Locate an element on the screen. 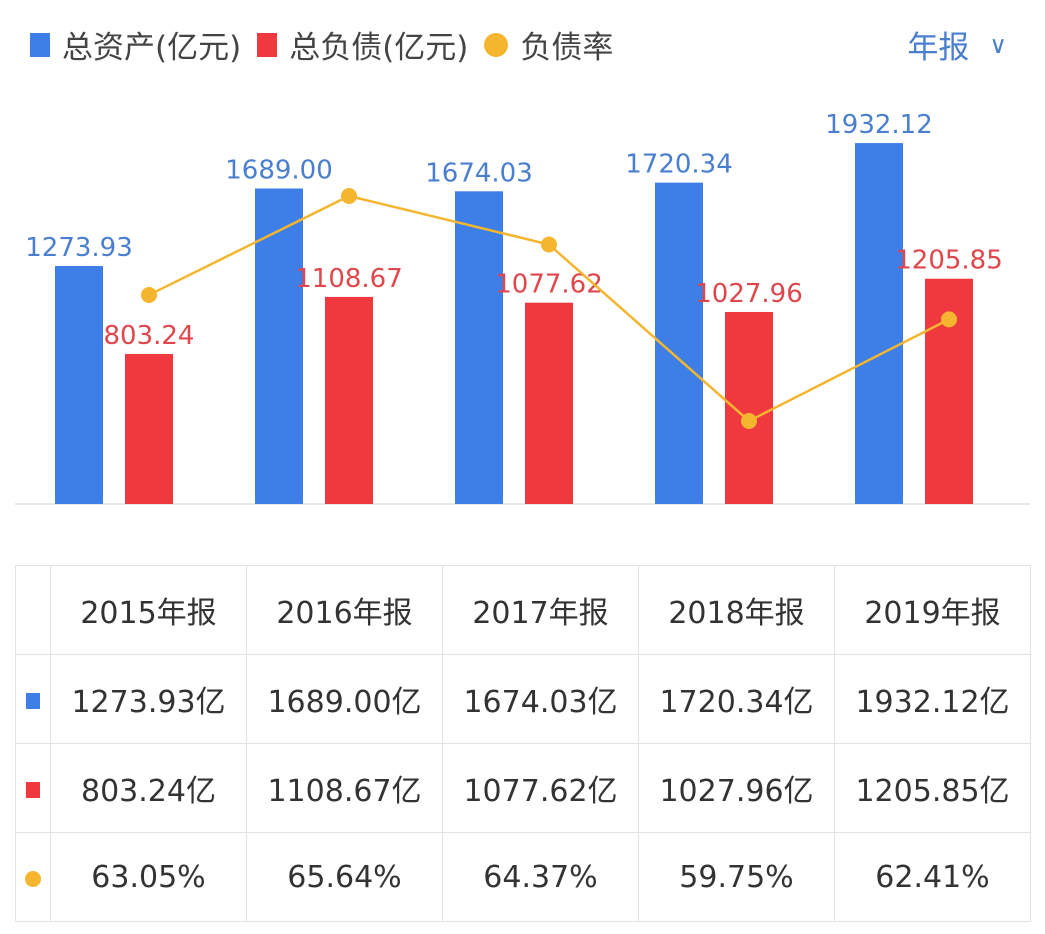 The width and height of the screenshot is (1045, 934). period-selector: 年报 ∨ is located at coordinates (957, 44).